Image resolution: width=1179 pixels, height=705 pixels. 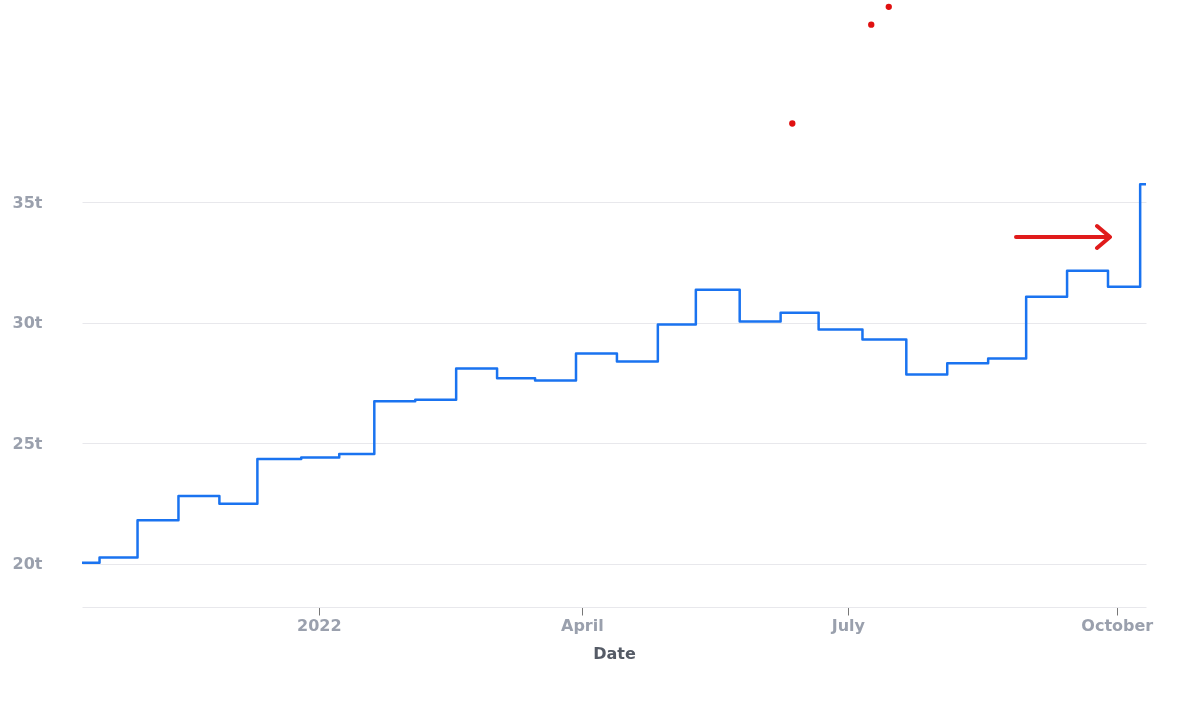 What do you see at coordinates (848, 625) in the screenshot?
I see `x-tick-label: July` at bounding box center [848, 625].